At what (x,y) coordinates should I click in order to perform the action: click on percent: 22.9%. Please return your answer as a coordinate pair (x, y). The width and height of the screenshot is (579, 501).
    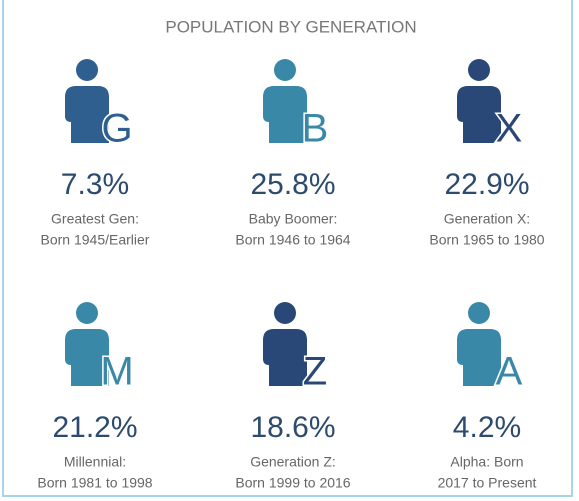
    Looking at the image, I should click on (486, 184).